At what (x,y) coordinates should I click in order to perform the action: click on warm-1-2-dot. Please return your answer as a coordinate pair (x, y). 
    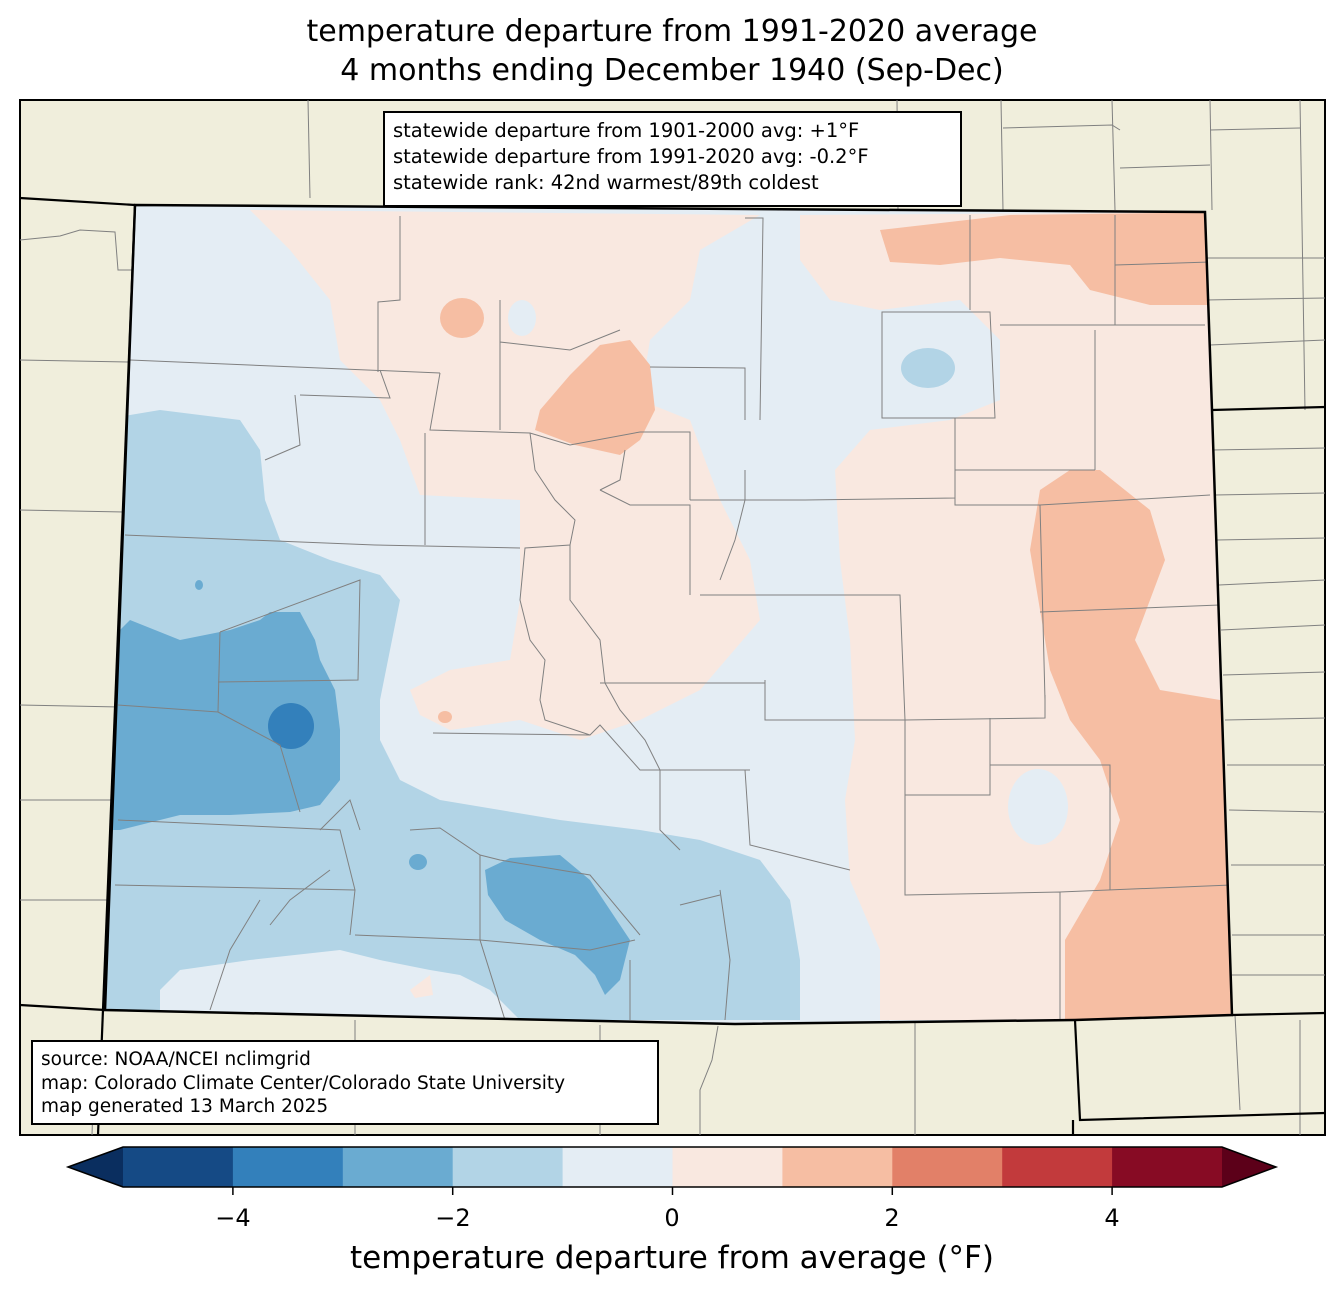
    Looking at the image, I should click on (445, 717).